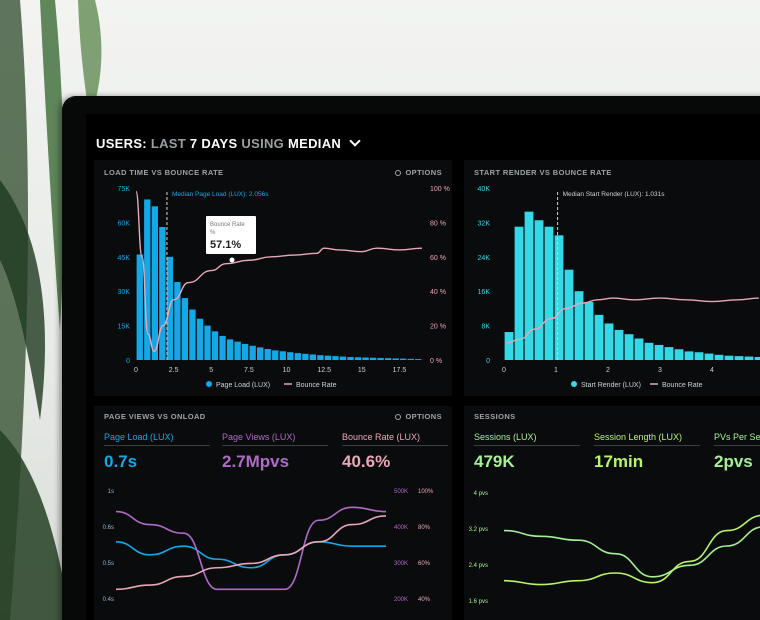  I want to click on metric-value: 40.6%, so click(366, 461).